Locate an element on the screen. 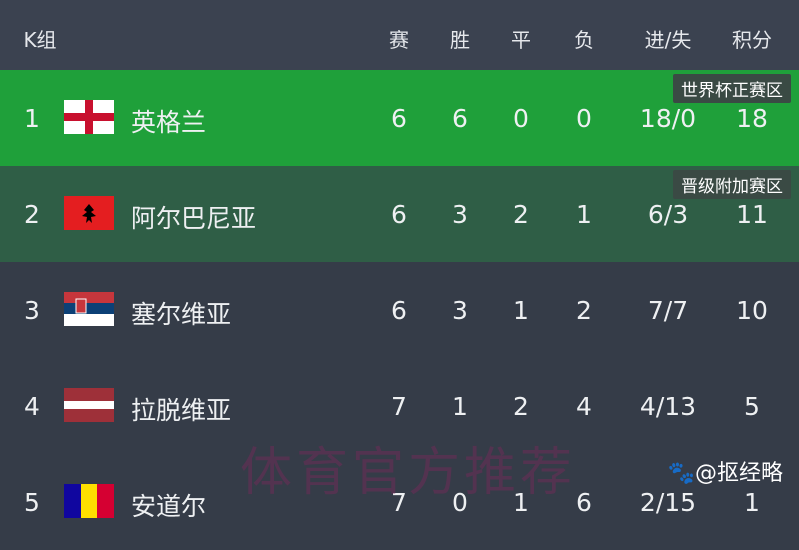 This screenshot has width=799, height=550. col-lost: 负 is located at coordinates (584, 40).